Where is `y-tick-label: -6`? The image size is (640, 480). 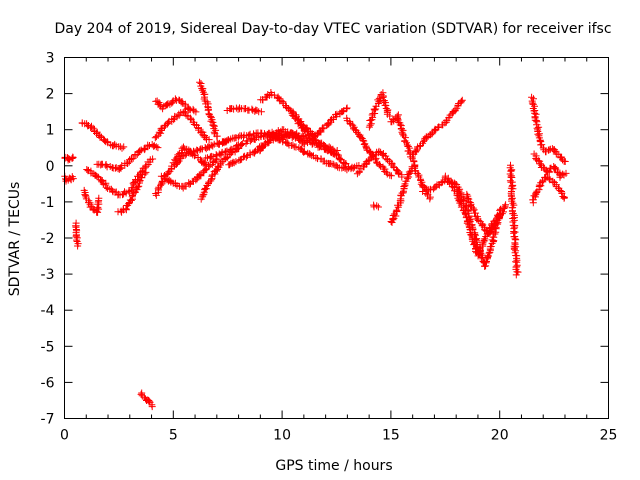
y-tick-label: -6 is located at coordinates (48, 383).